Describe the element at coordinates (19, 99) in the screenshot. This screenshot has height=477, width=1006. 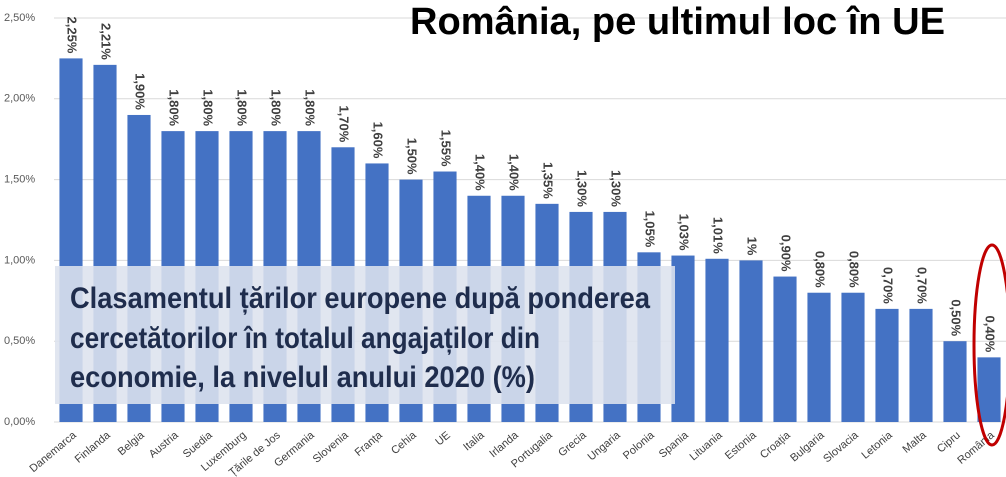
I see `y-tick-label: 2,00%` at that location.